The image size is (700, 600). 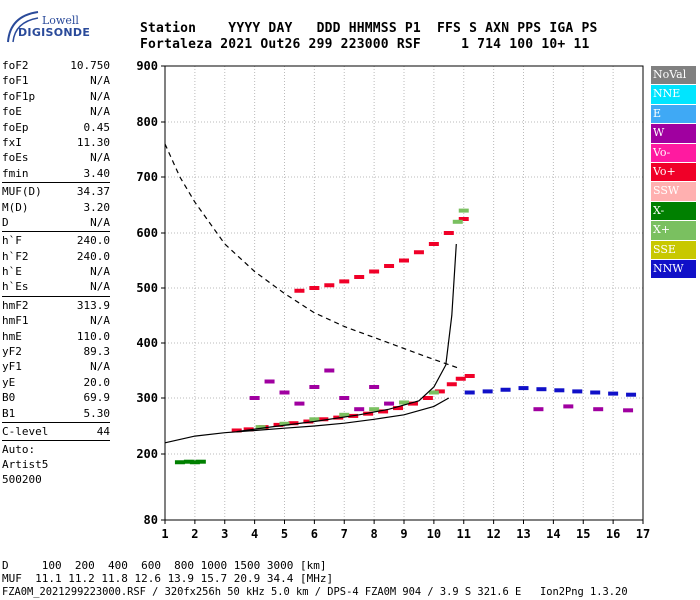 I want to click on param-row: B0 69.9, so click(x=56, y=397).